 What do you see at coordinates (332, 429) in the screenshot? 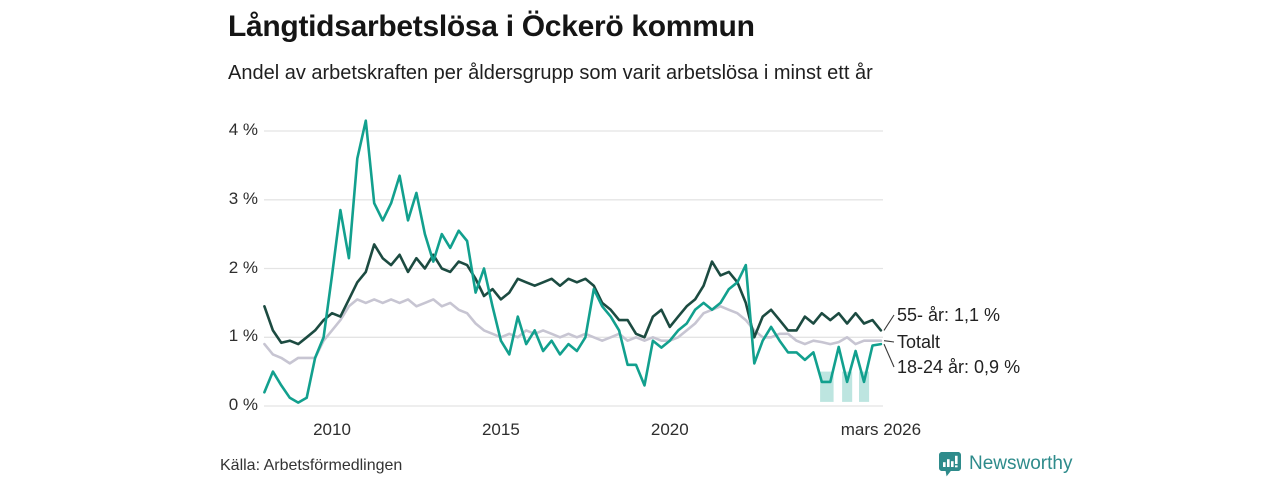
I see `x-axis-tick-label: 2010` at bounding box center [332, 429].